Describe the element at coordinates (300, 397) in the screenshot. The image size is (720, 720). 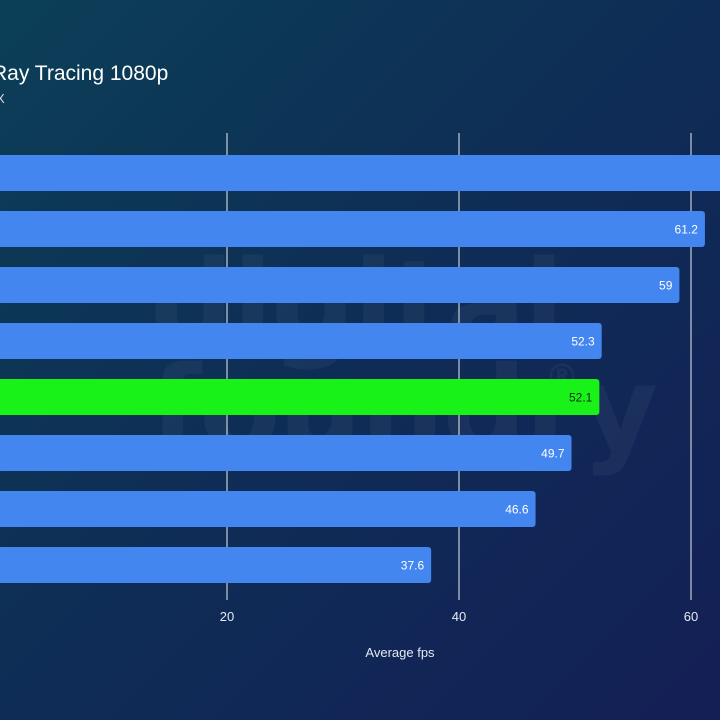
I see `bar-highlighted` at that location.